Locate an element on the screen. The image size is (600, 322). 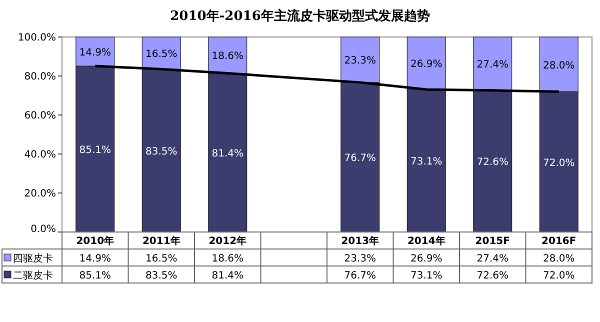
y-tick-label: 100.0% is located at coordinates (37, 38).